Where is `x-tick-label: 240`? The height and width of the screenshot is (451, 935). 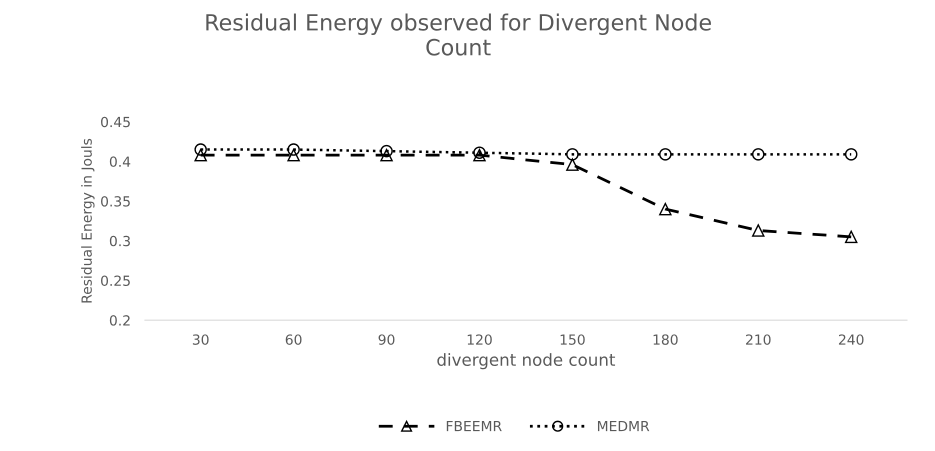
x-tick-label: 240 is located at coordinates (851, 339).